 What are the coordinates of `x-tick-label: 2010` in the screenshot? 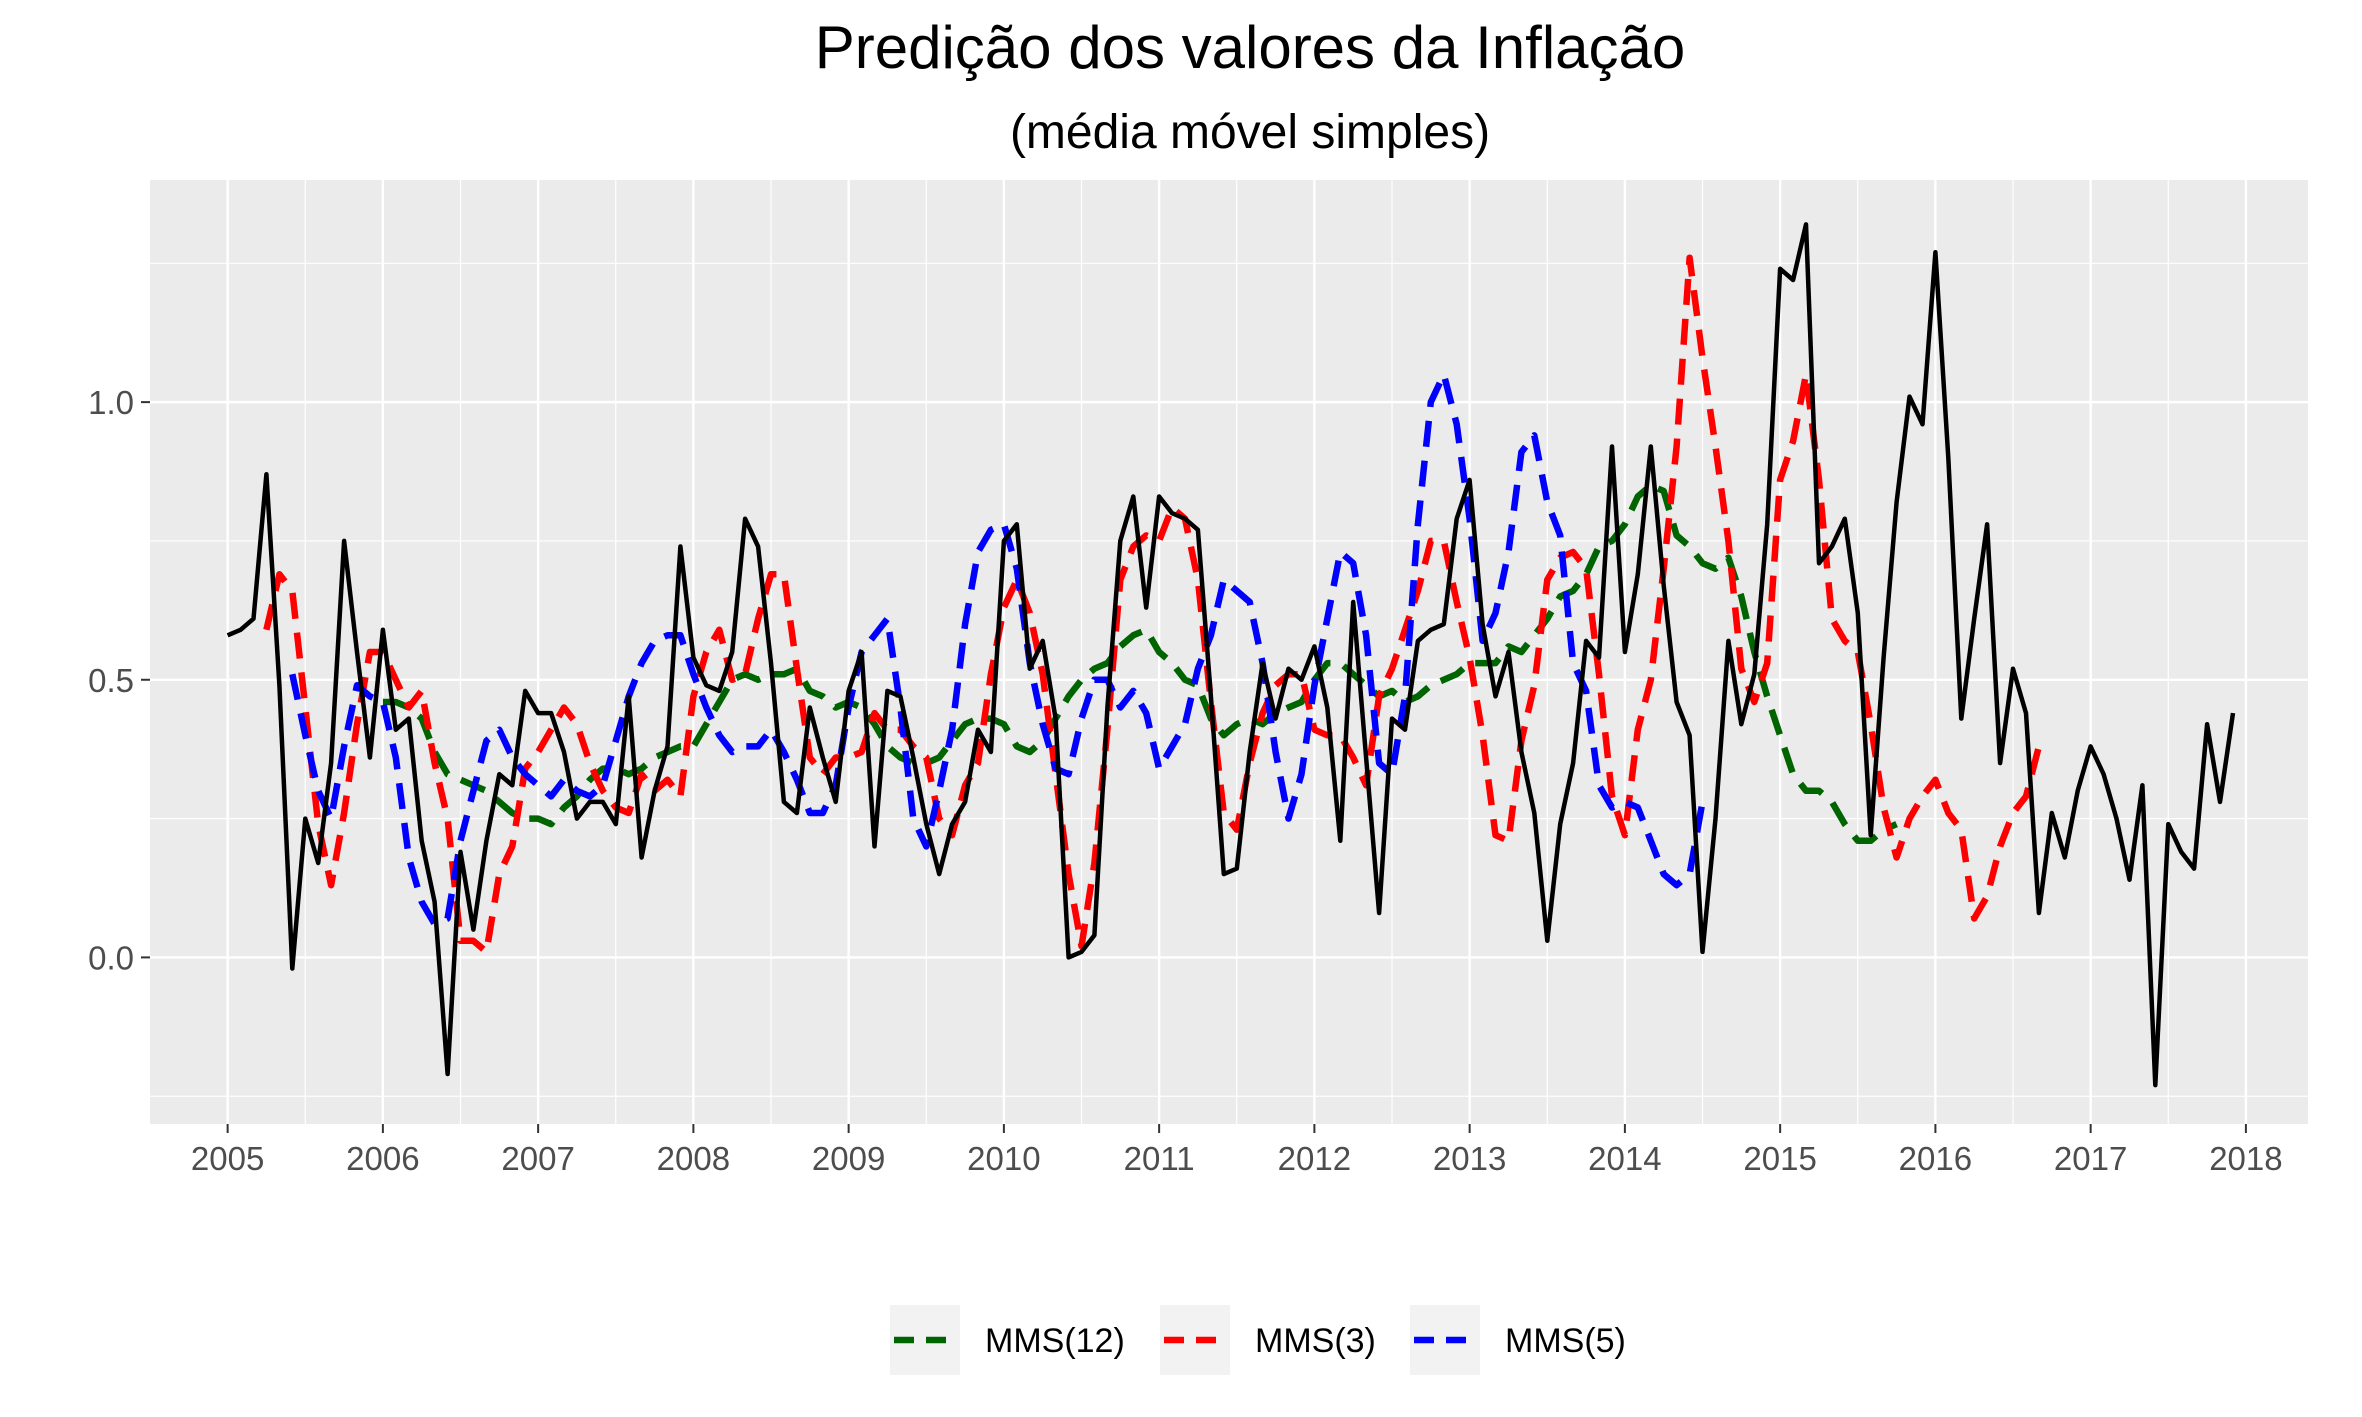 It's located at (1003, 1158).